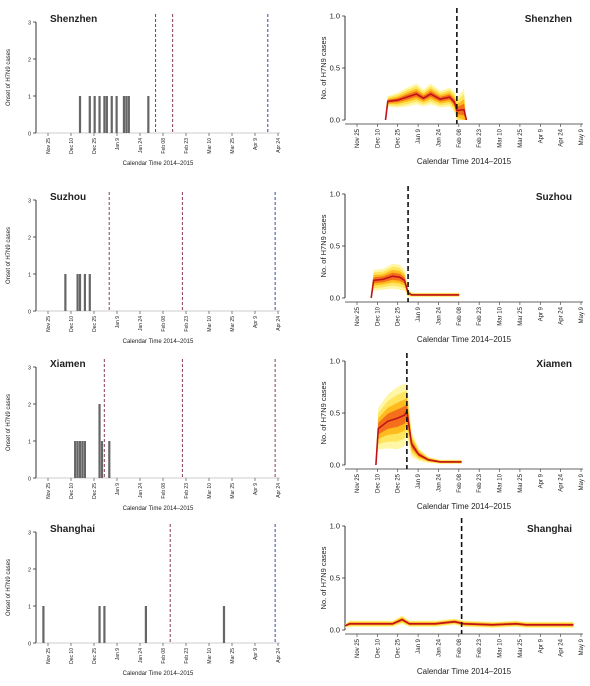 The image size is (590, 686). Describe the element at coordinates (72, 529) in the screenshot. I see `panel-title: Shanghai` at that location.